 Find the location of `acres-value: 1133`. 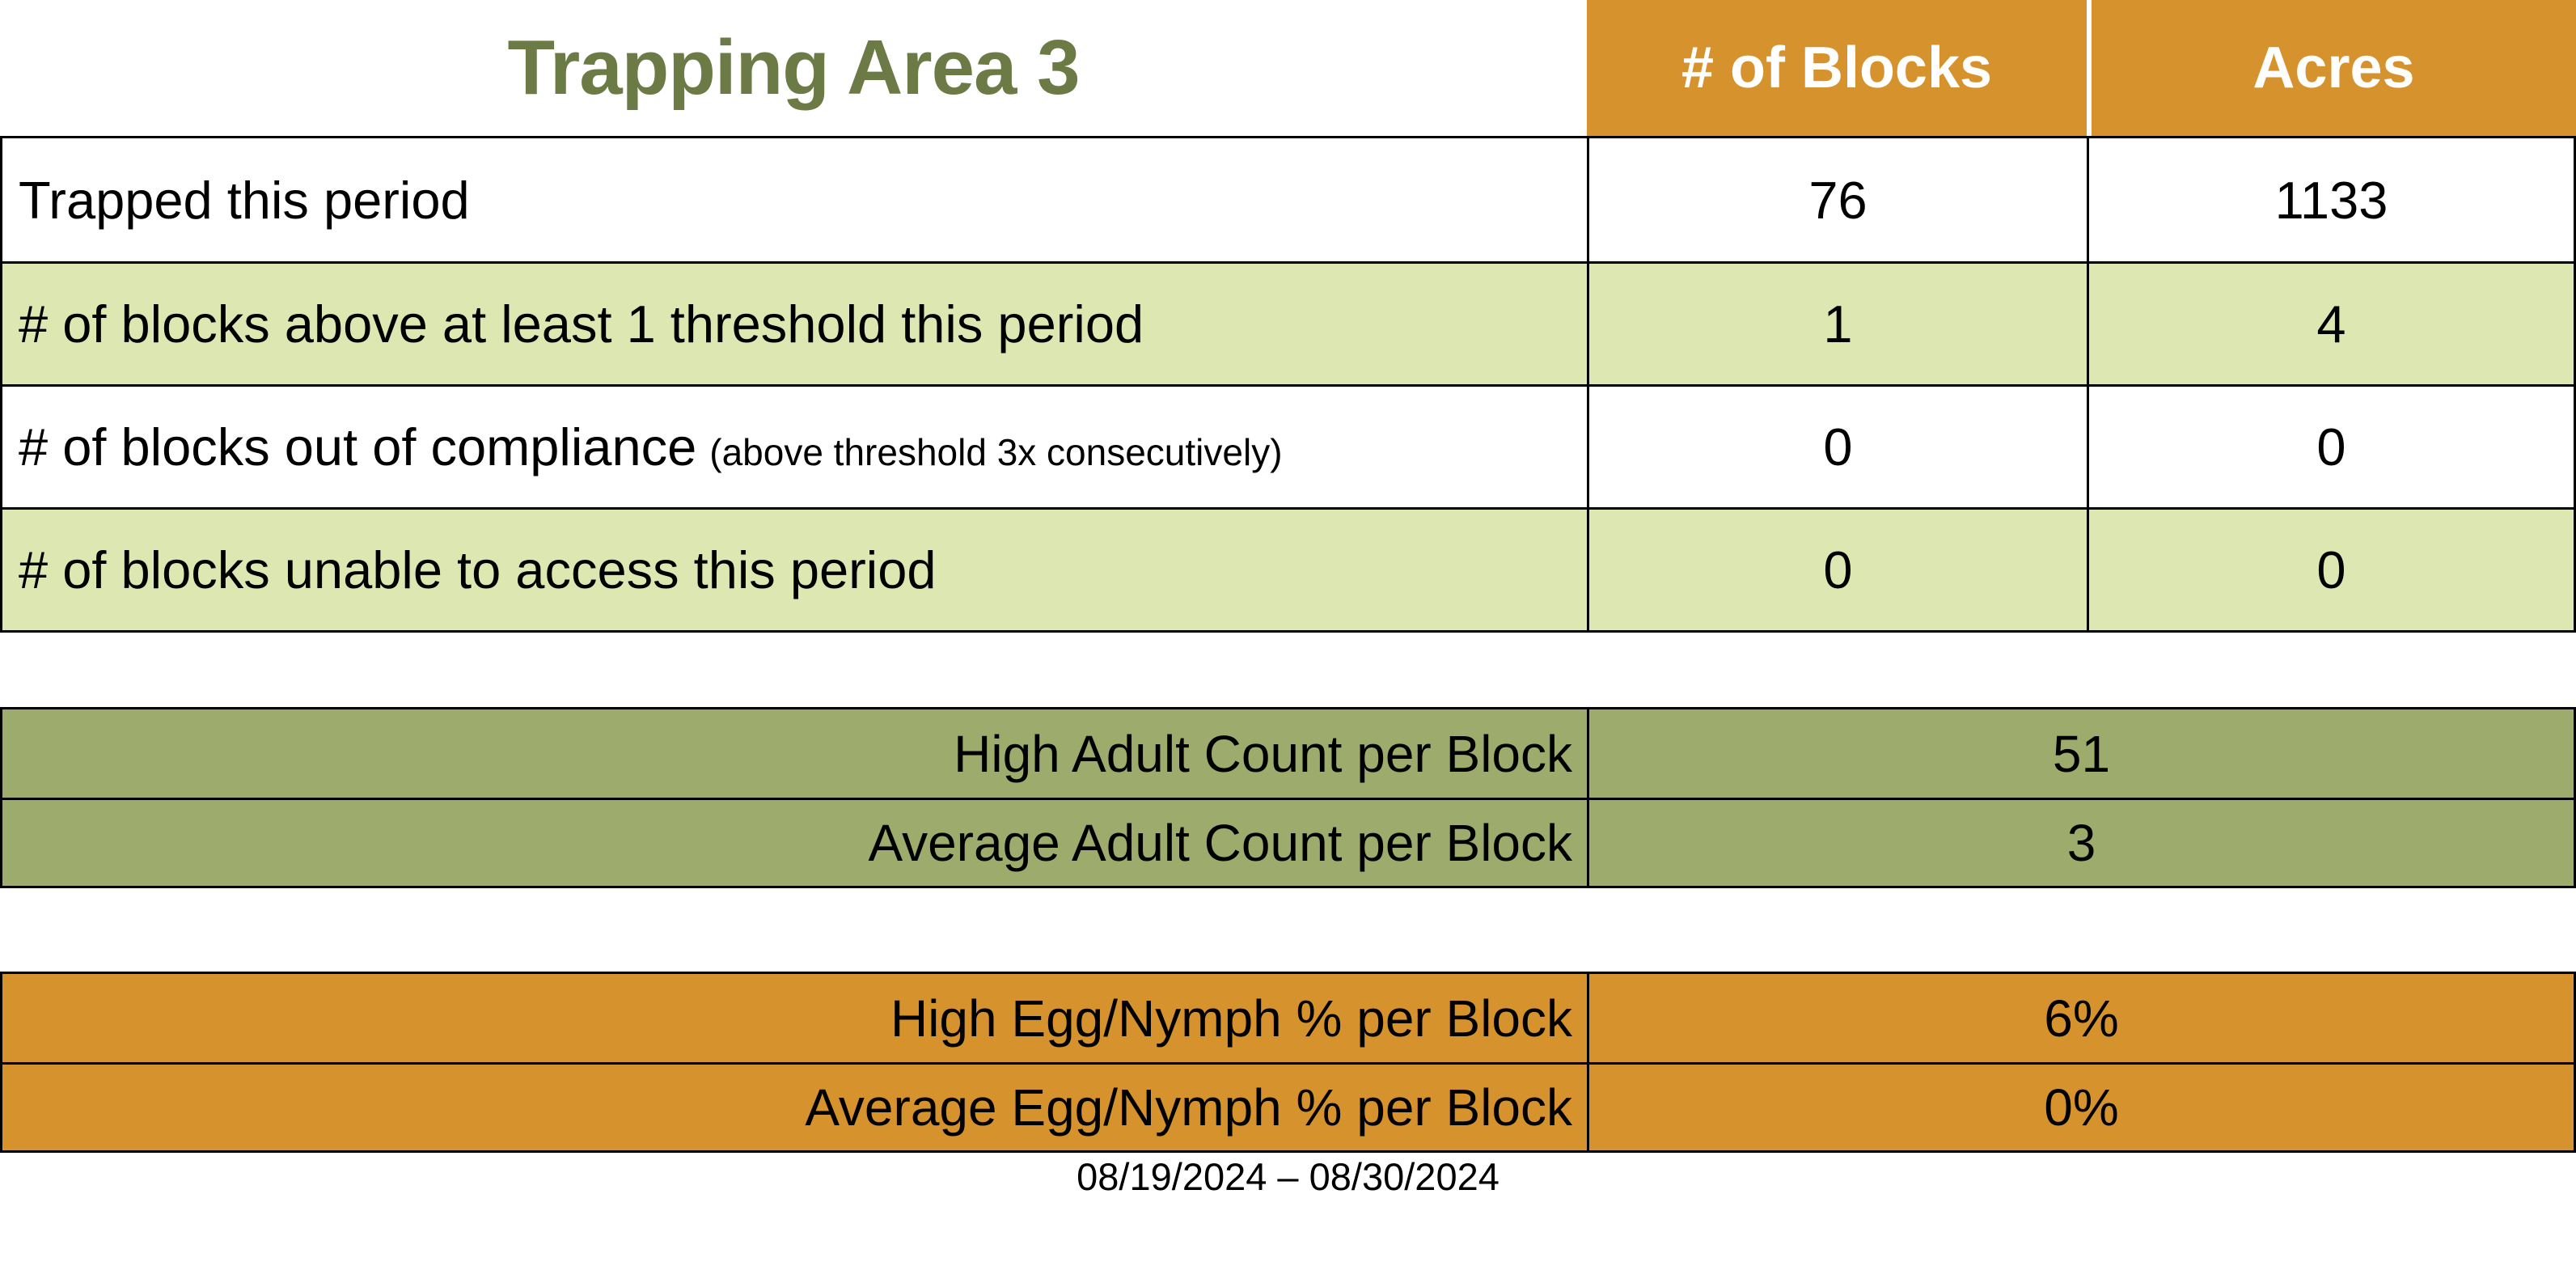

acres-value: 1133 is located at coordinates (2330, 199).